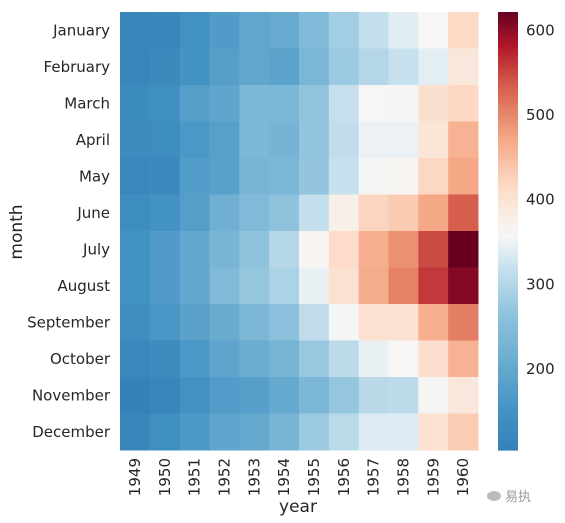 The height and width of the screenshot is (523, 565). What do you see at coordinates (87, 103) in the screenshot?
I see `y-tick-label: March` at bounding box center [87, 103].